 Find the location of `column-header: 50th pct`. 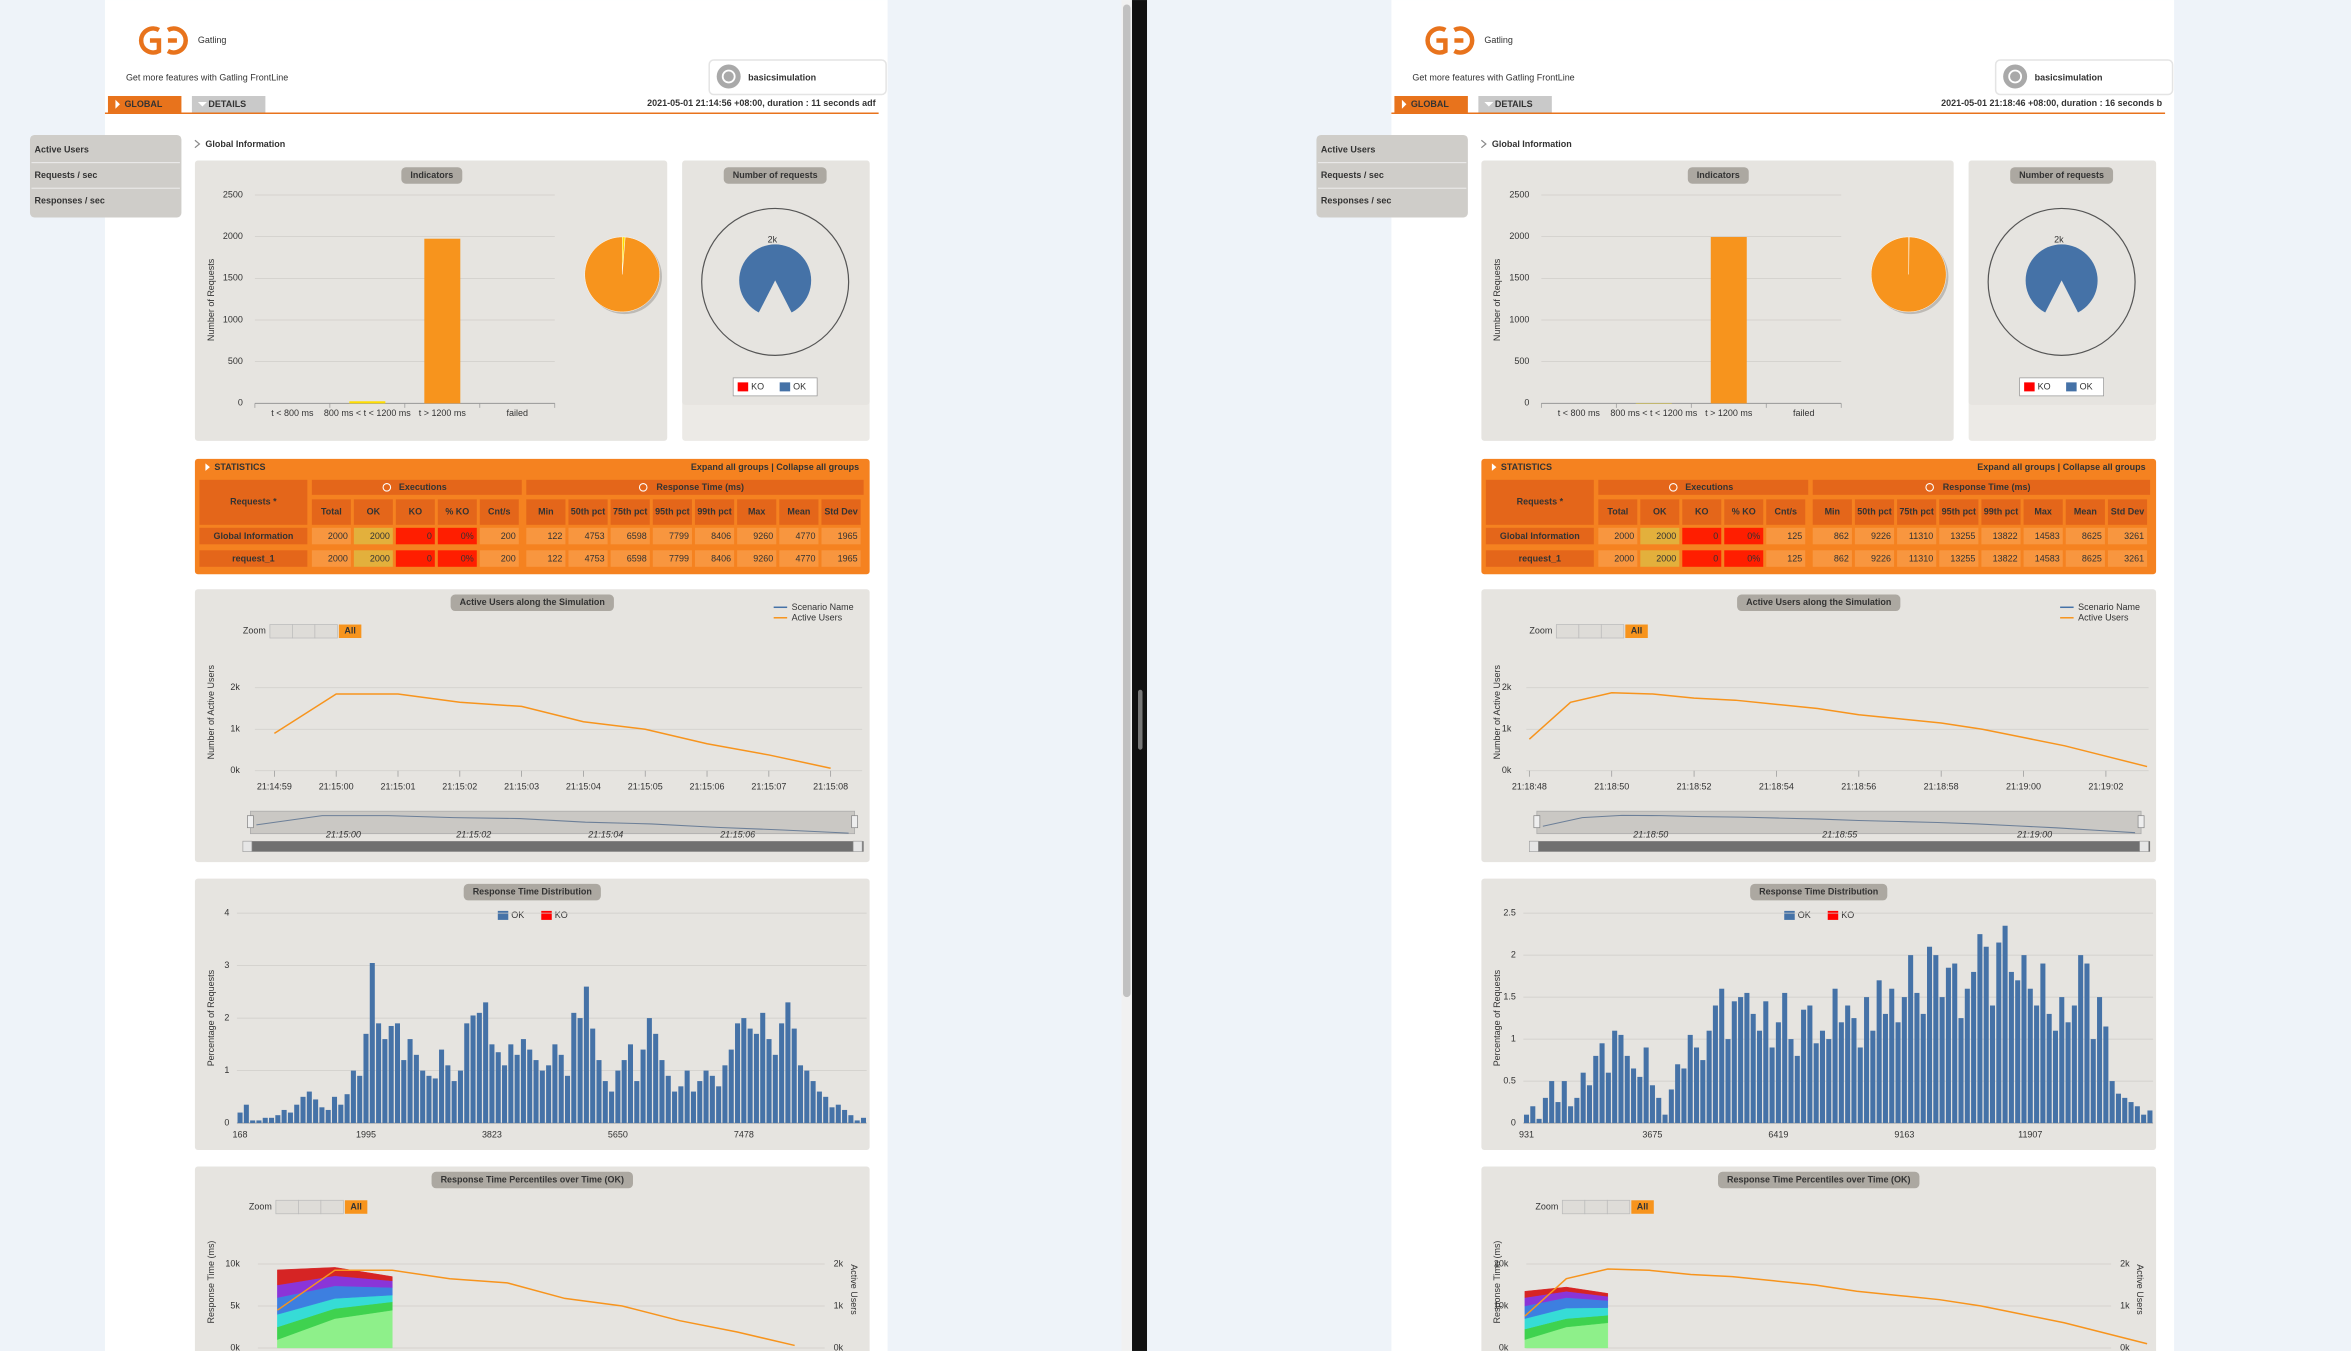

column-header: 50th pct is located at coordinates (1874, 511).